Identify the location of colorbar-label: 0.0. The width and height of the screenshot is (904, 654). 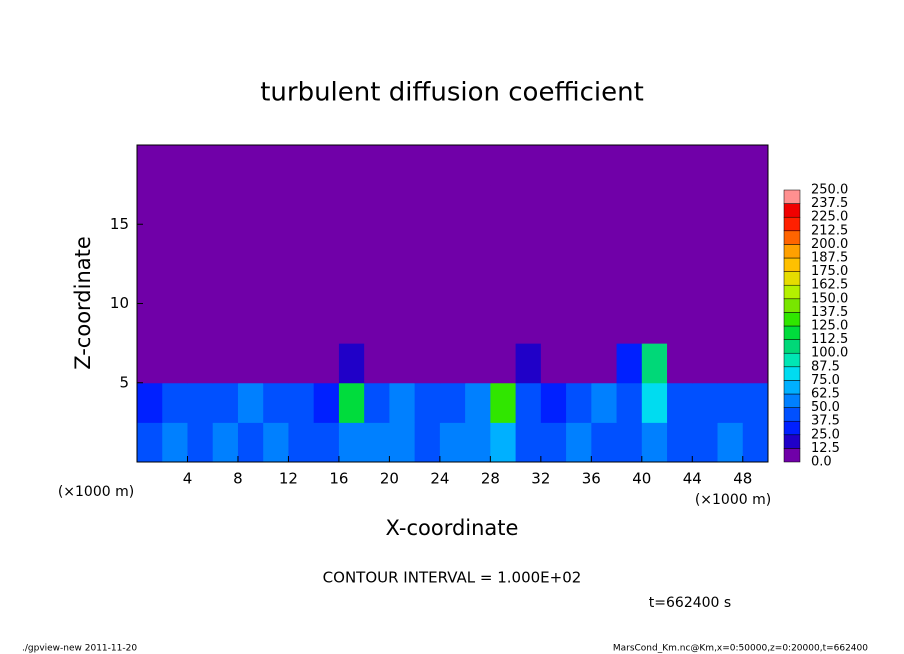
(821, 462).